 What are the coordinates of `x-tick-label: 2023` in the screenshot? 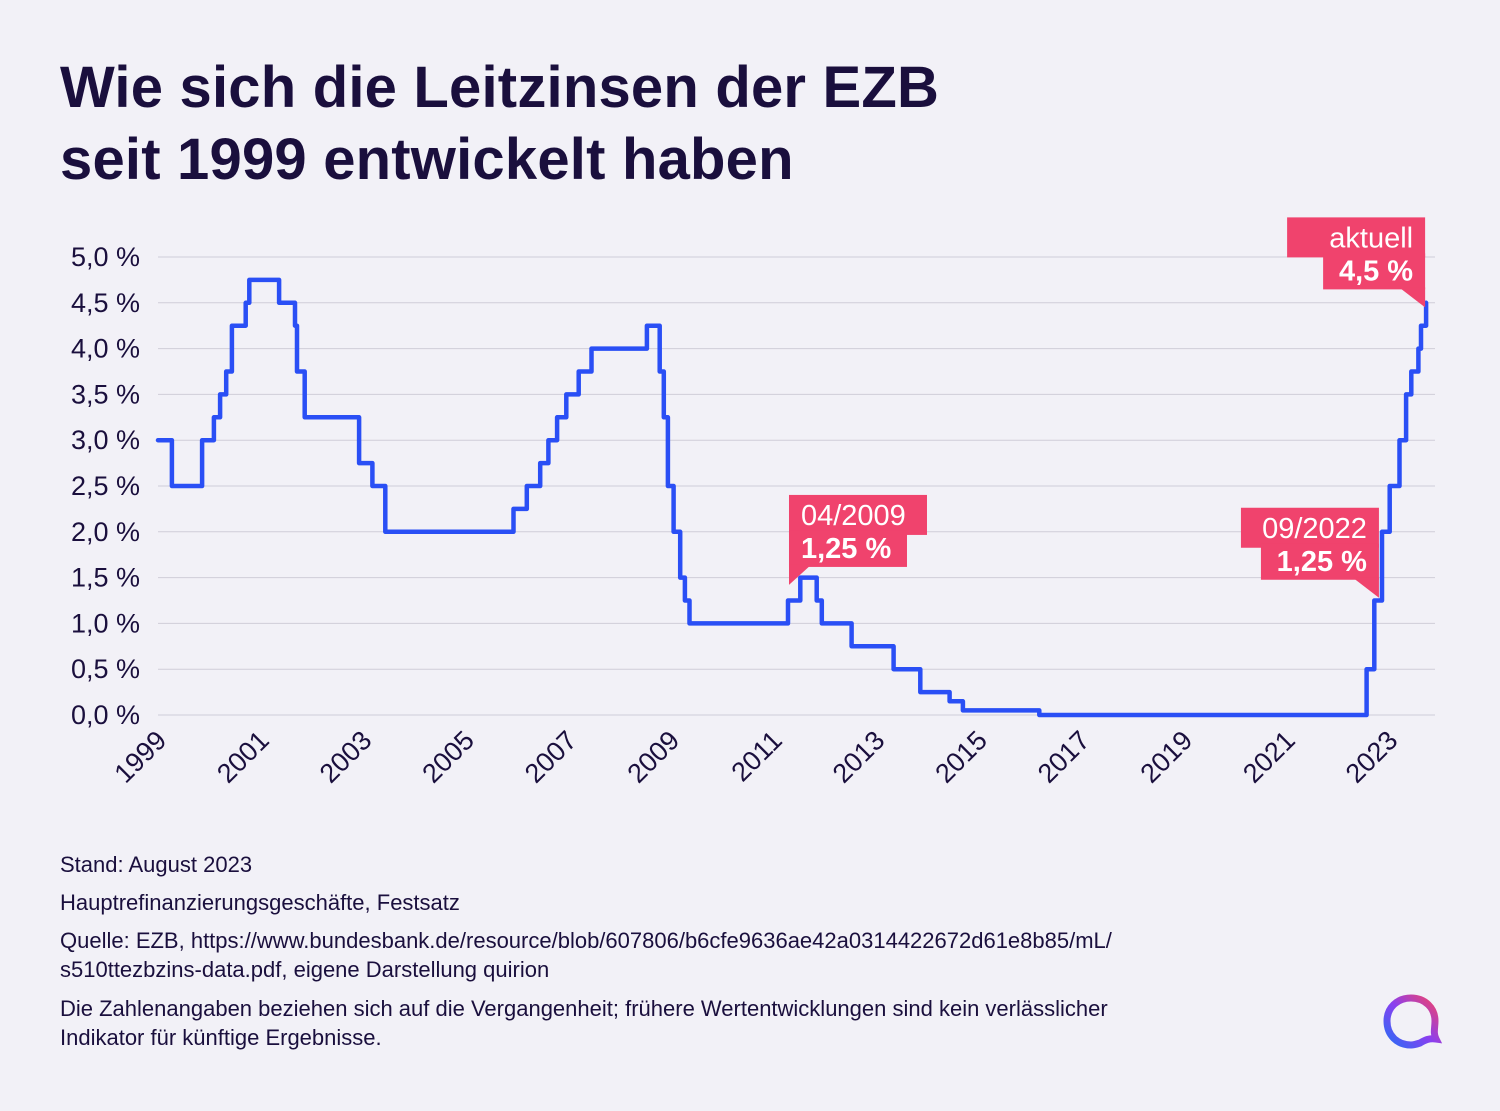 It's located at (1372, 757).